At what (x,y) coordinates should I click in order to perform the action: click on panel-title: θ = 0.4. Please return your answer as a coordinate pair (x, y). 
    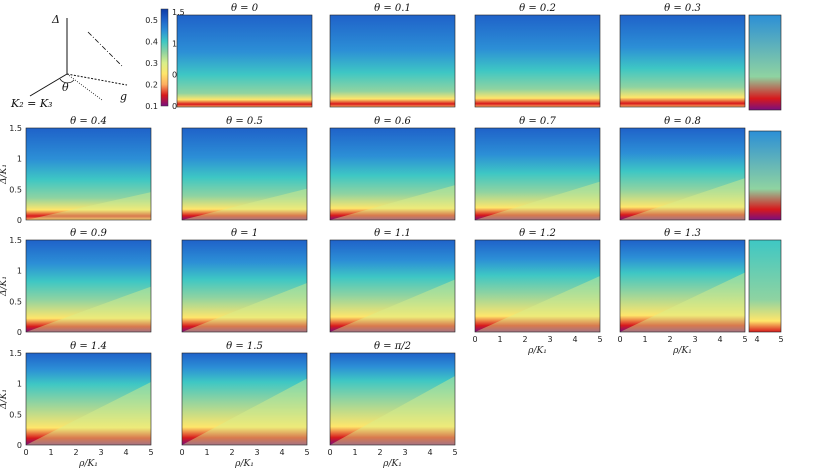
    Looking at the image, I should click on (88, 121).